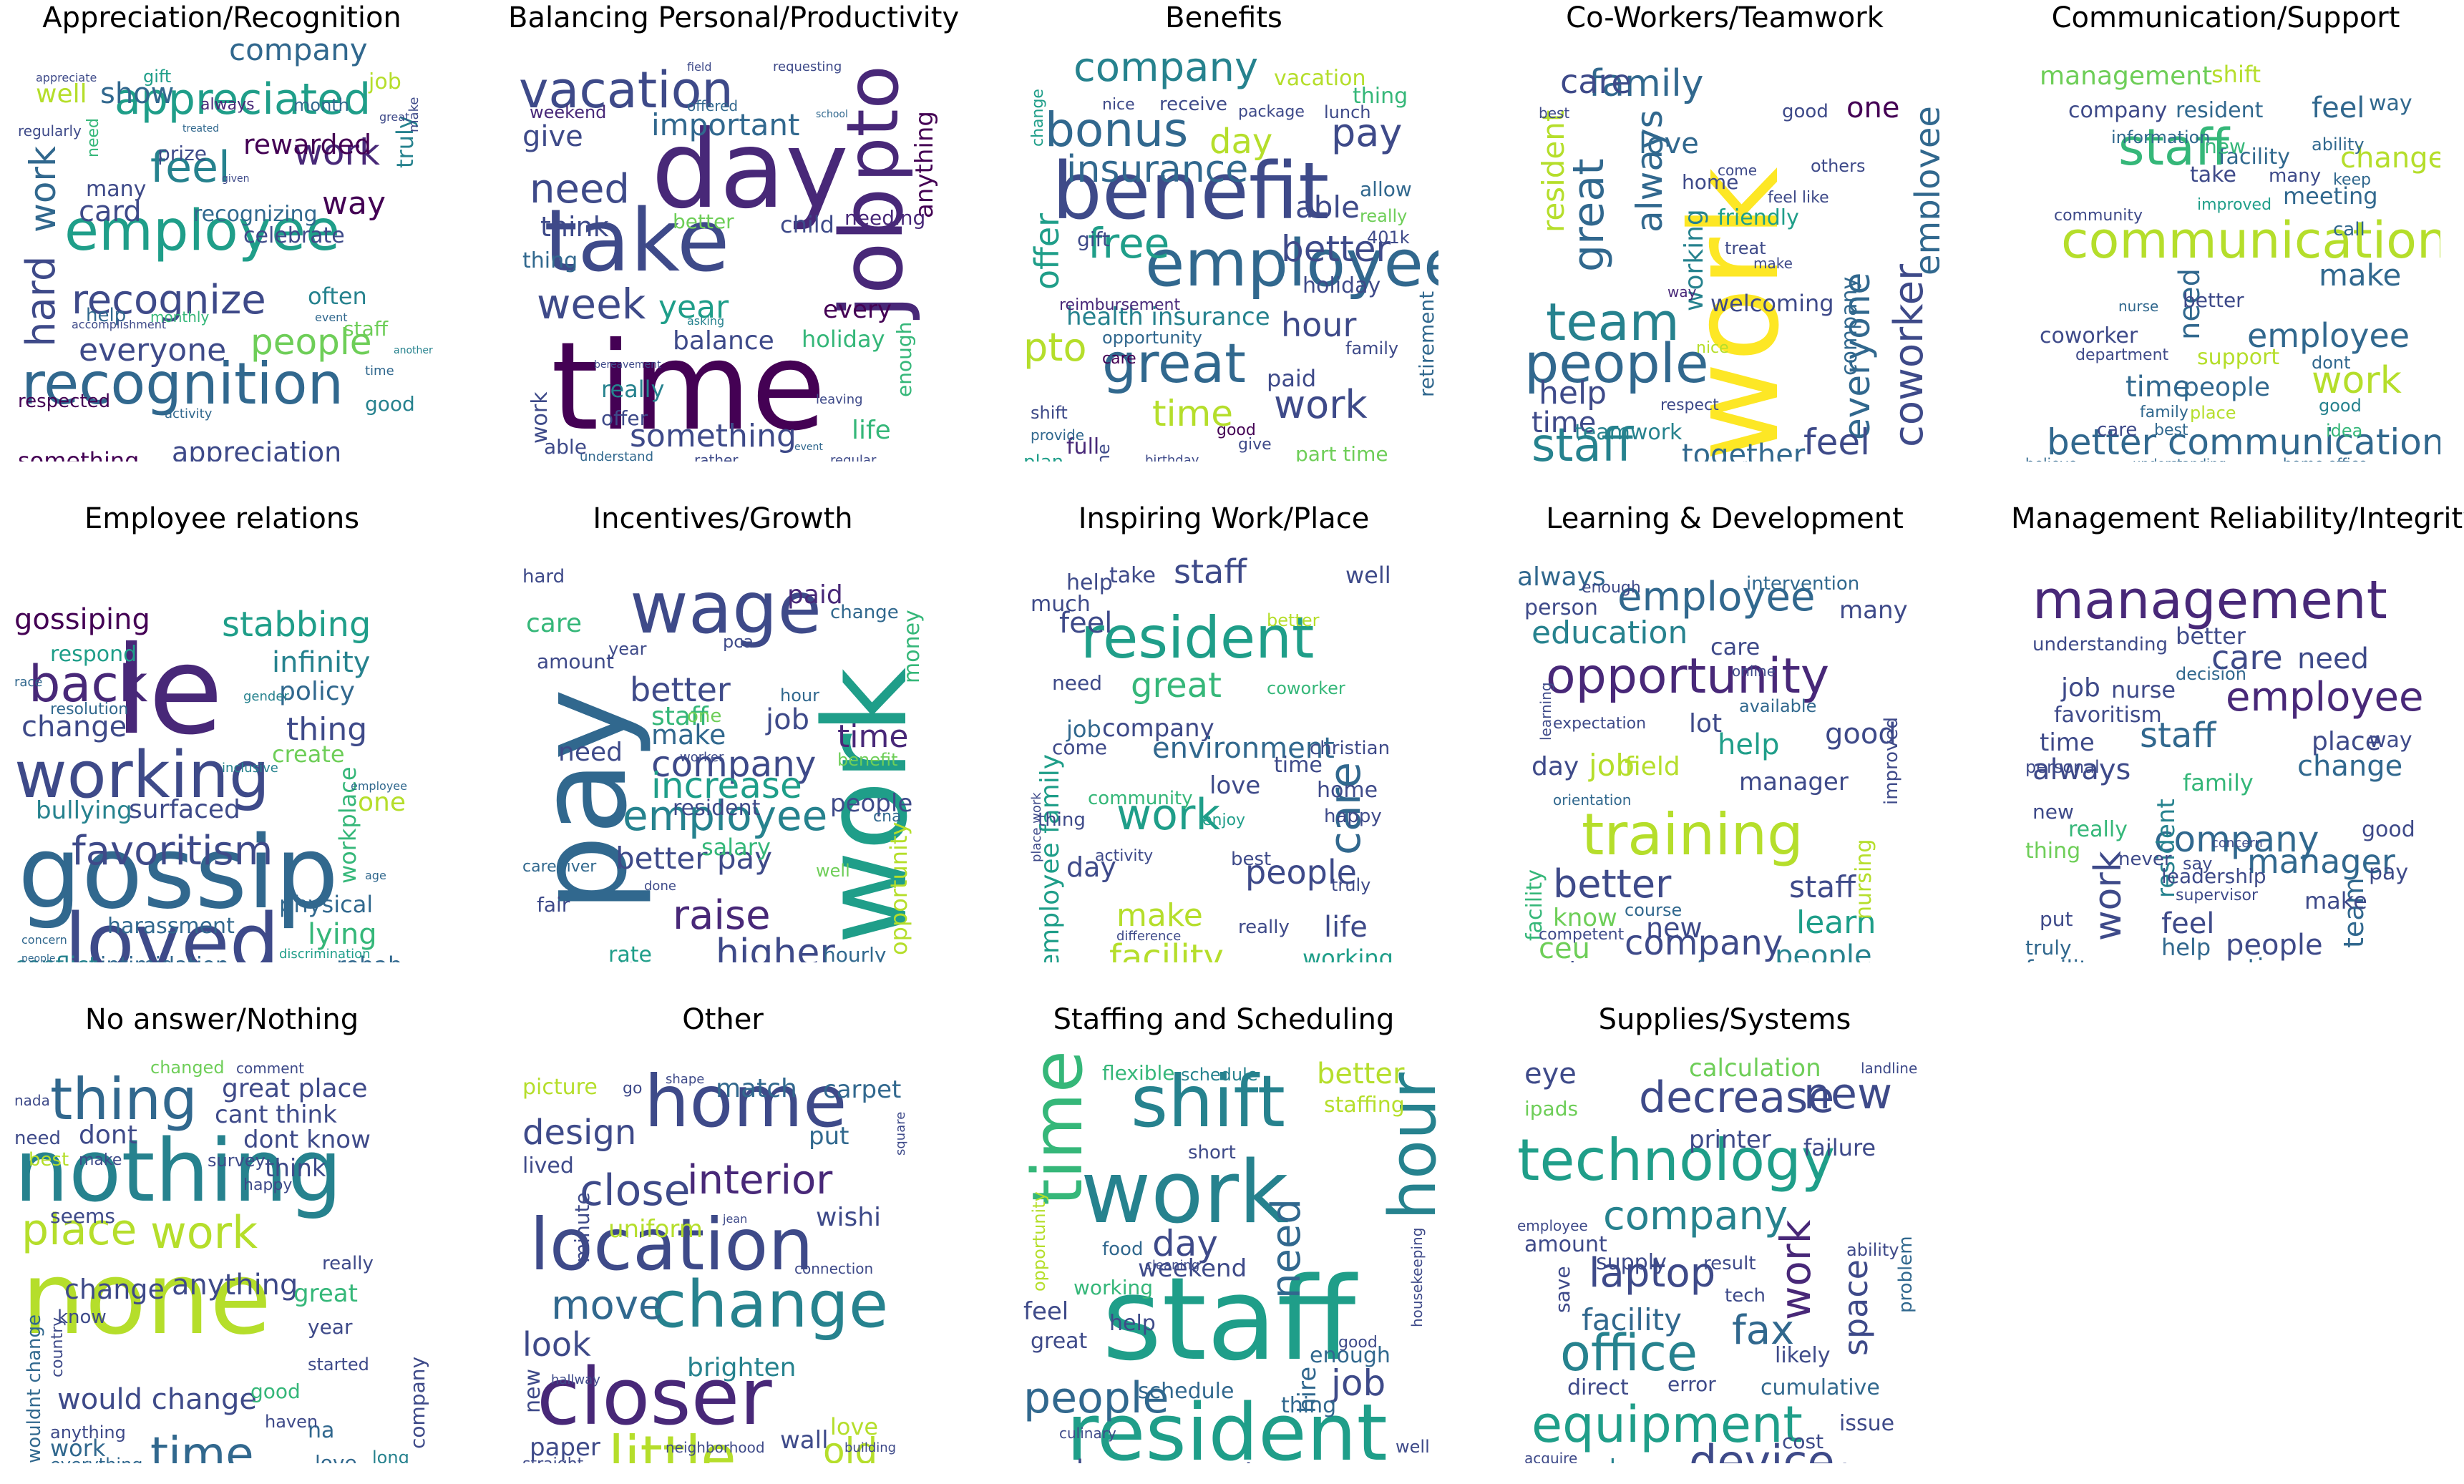 The image size is (2464, 1484). What do you see at coordinates (414, 351) in the screenshot?
I see `cloud-word: another` at bounding box center [414, 351].